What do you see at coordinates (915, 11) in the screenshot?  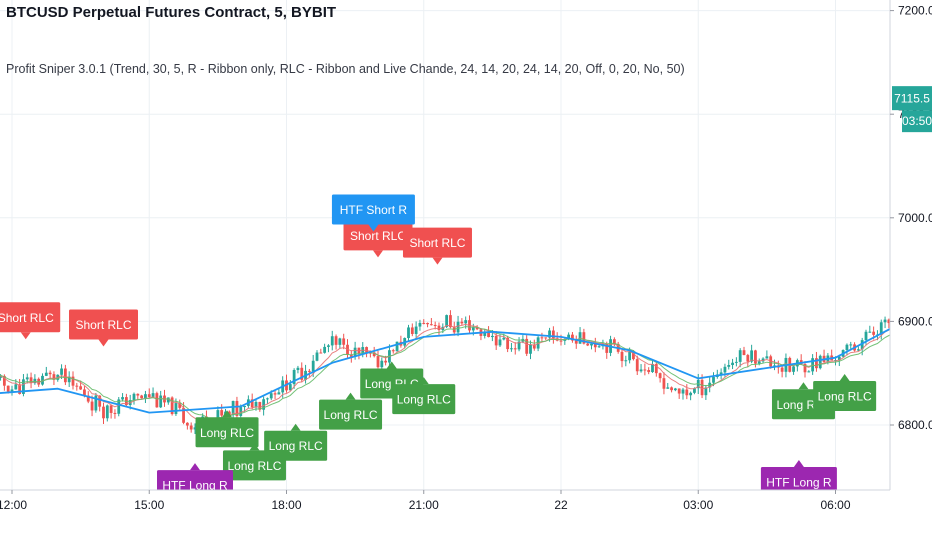 I see `price-tick-label: 7200.0` at bounding box center [915, 11].